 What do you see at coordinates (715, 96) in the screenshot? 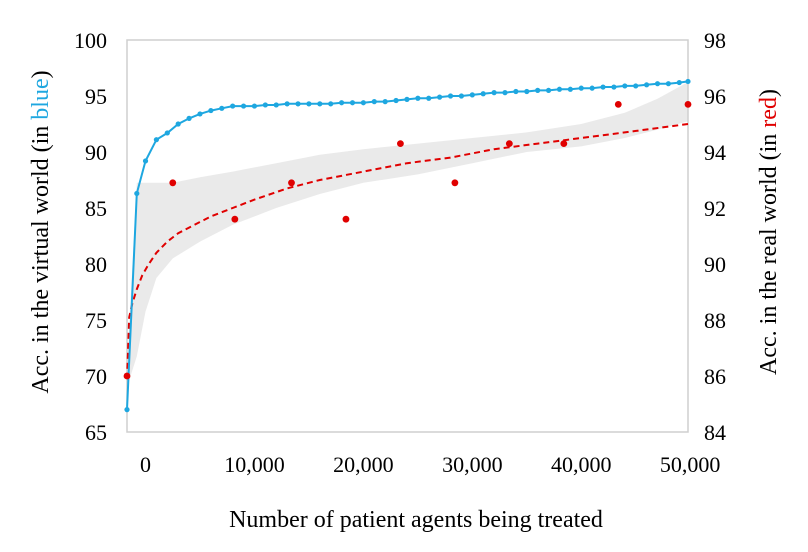
I see `right-y-tick-label: 96` at bounding box center [715, 96].